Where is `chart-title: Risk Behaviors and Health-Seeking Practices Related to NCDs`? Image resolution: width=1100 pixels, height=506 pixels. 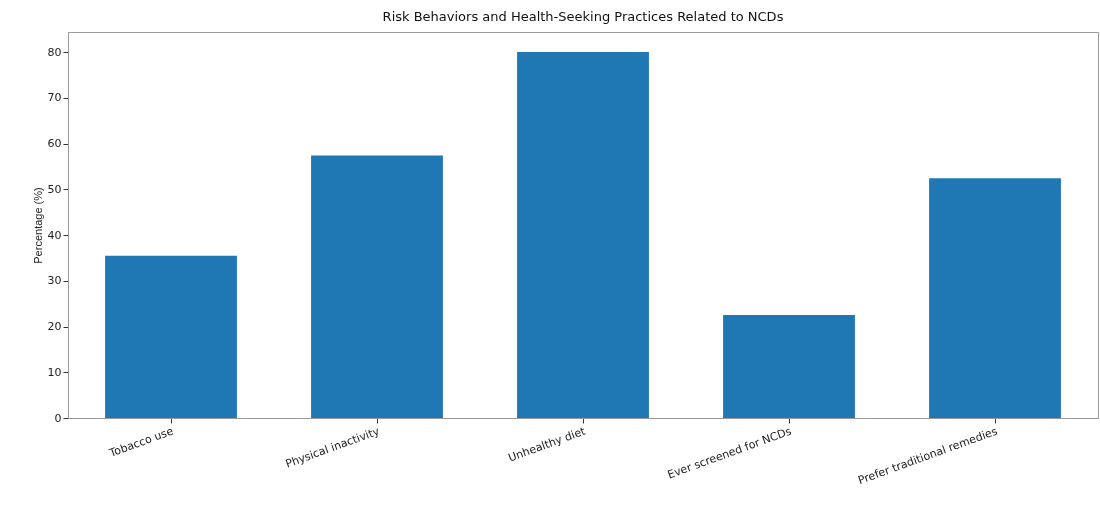
chart-title: Risk Behaviors and Health-Seeking Practices Related to NCDs is located at coordinates (583, 16).